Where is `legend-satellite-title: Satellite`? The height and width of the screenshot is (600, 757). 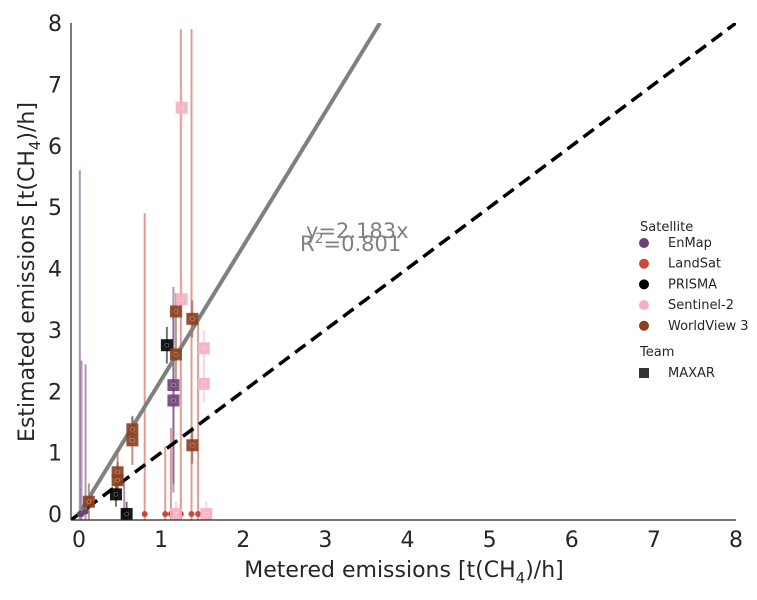
legend-satellite-title: Satellite is located at coordinates (666, 227).